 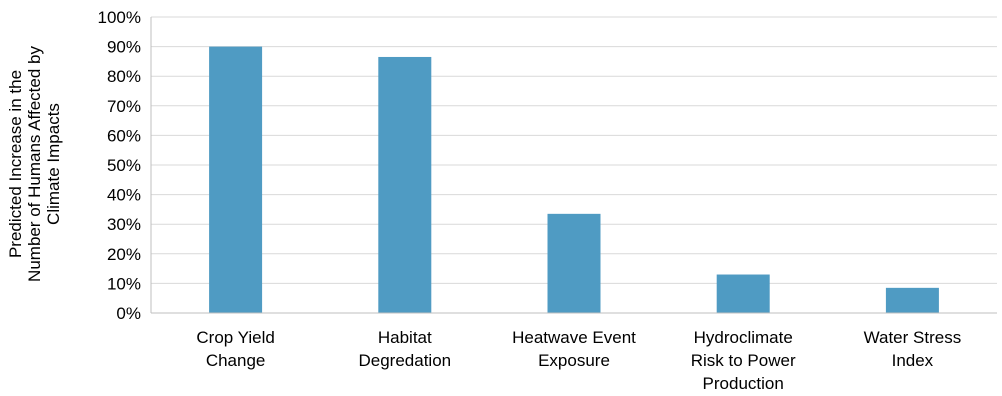 What do you see at coordinates (743, 360) in the screenshot?
I see `x-category-label: Hydroclimate Risk to Power Production` at bounding box center [743, 360].